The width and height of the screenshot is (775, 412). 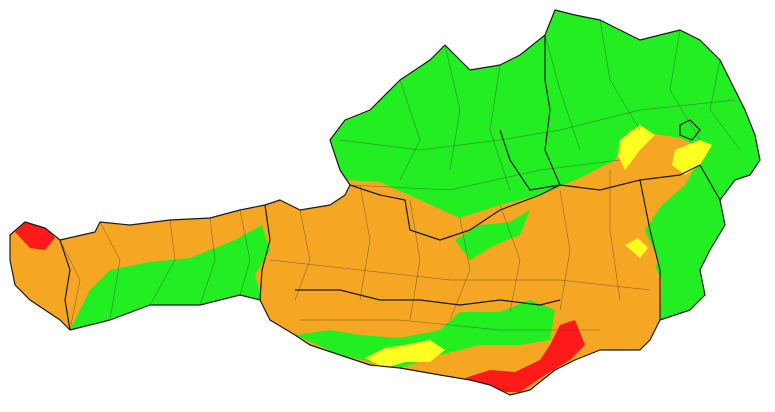 What do you see at coordinates (525, 356) in the screenshot?
I see `level-red` at bounding box center [525, 356].